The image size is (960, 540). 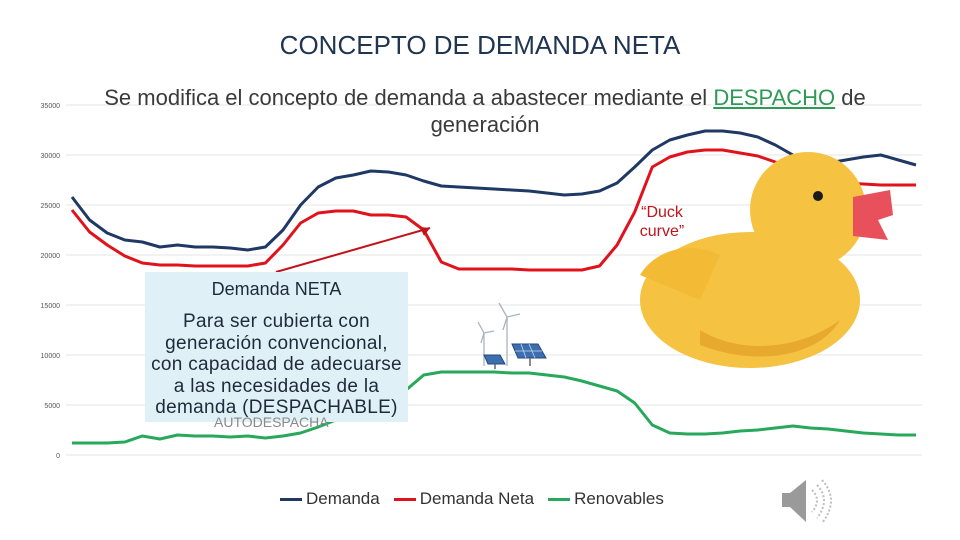 What do you see at coordinates (51, 306) in the screenshot?
I see `y-tick-label: 15000` at bounding box center [51, 306].